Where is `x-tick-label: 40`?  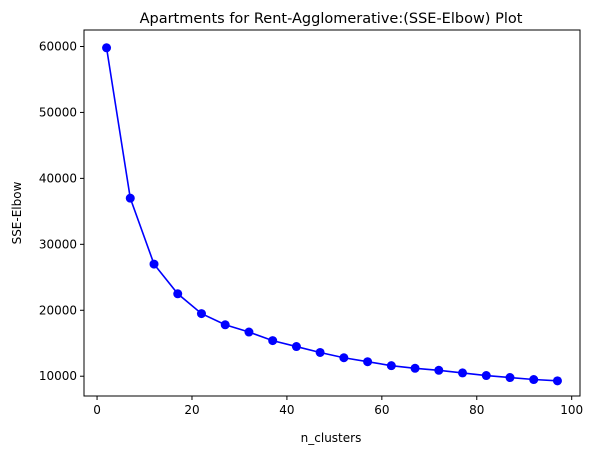 x-tick-label: 40 is located at coordinates (286, 410).